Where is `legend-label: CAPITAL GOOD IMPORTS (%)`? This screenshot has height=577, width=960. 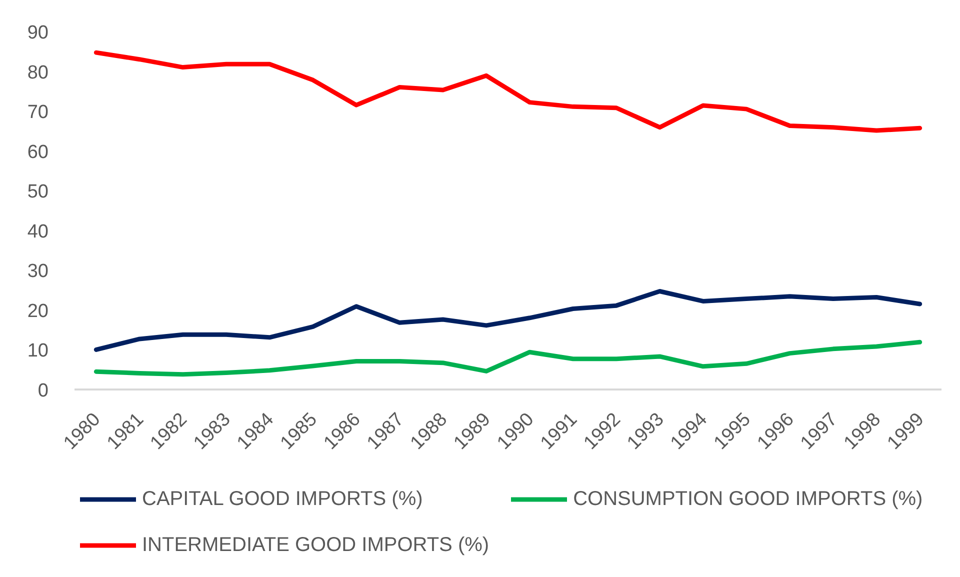 legend-label: CAPITAL GOOD IMPORTS (%) is located at coordinates (282, 499).